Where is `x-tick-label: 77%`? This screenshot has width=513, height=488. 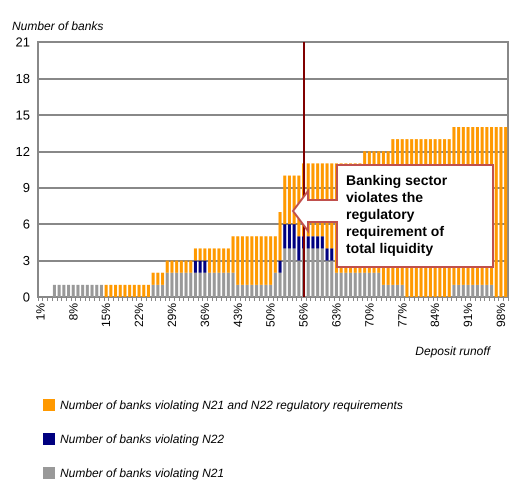 x-tick-label: 77% is located at coordinates (402, 315).